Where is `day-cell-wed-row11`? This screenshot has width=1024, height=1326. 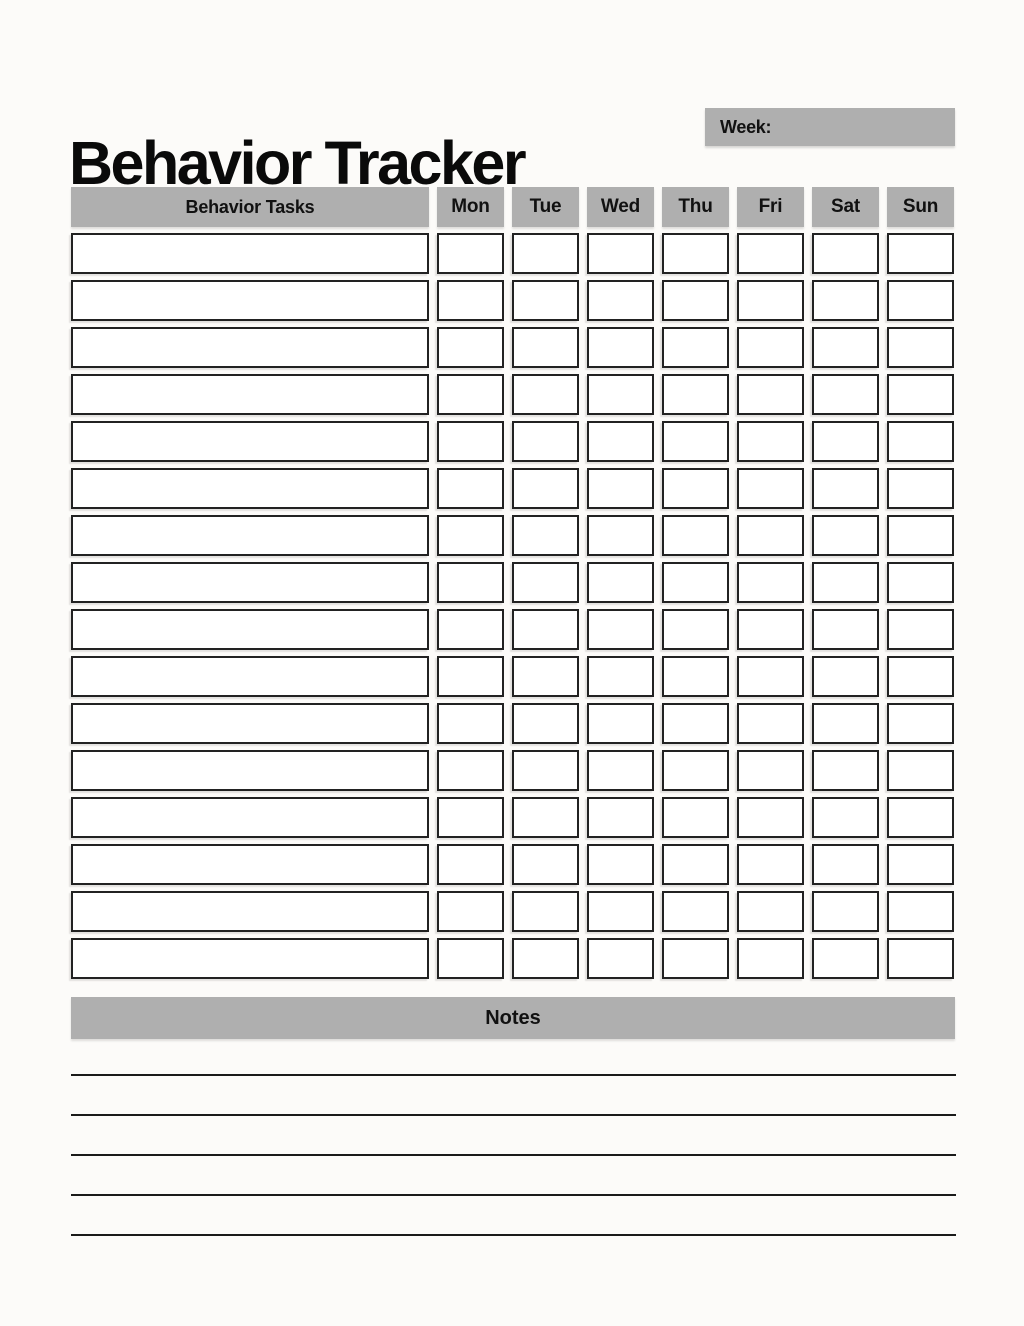 day-cell-wed-row11 is located at coordinates (620, 723).